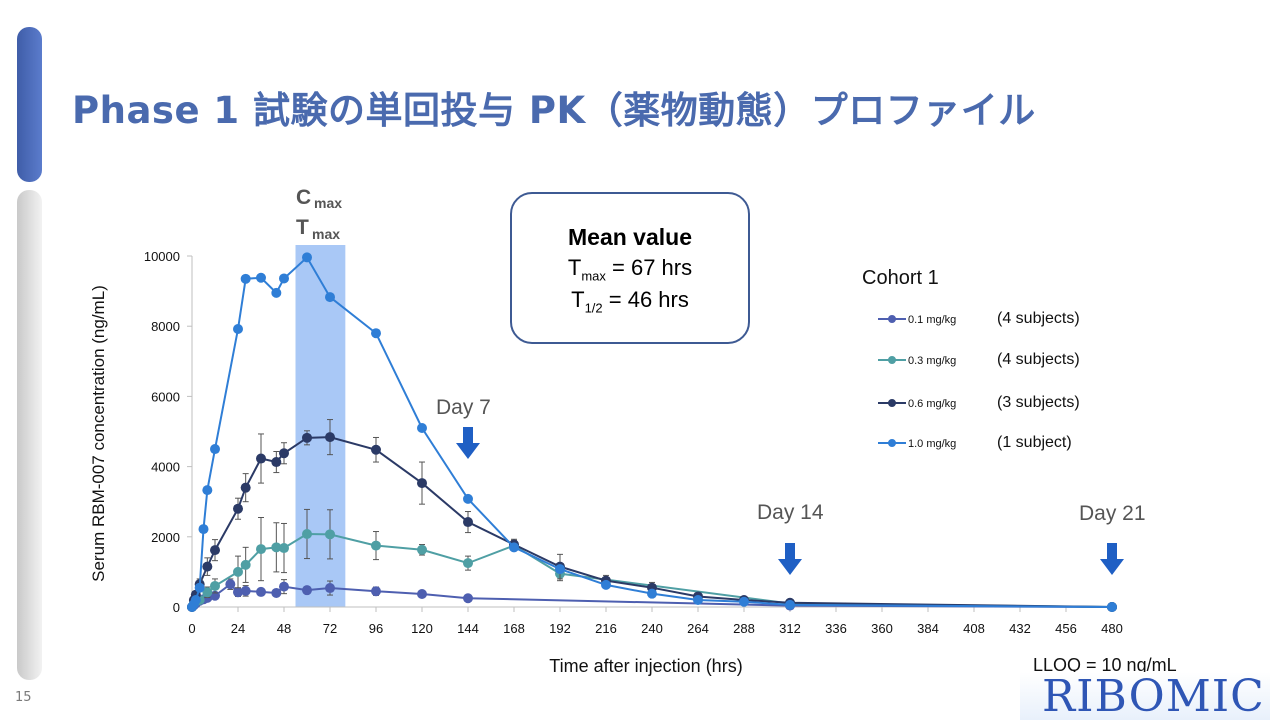  I want to click on page-number: 15, so click(23, 697).